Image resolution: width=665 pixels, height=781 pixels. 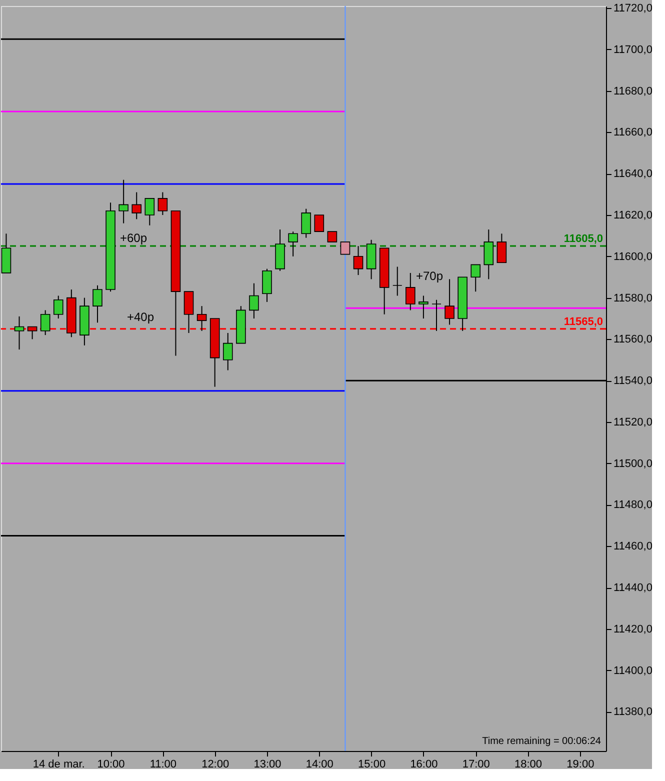 I want to click on y-tick-label: 11620,0, so click(x=633, y=216).